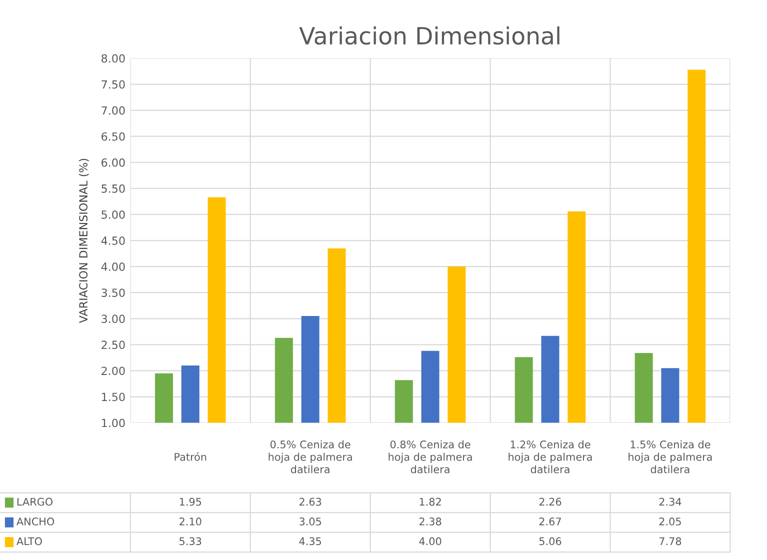  Describe the element at coordinates (113, 345) in the screenshot. I see `y-tick-label: 2.50` at that location.